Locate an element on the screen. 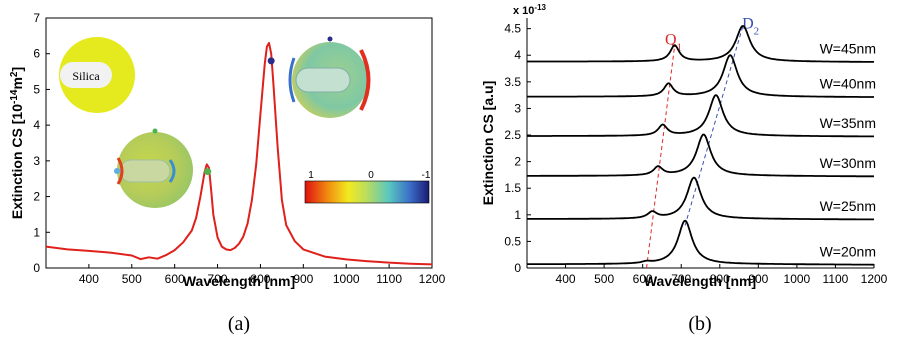 This screenshot has height=341, width=900. panel-b-y-tick-label: 4.5 is located at coordinates (512, 29).